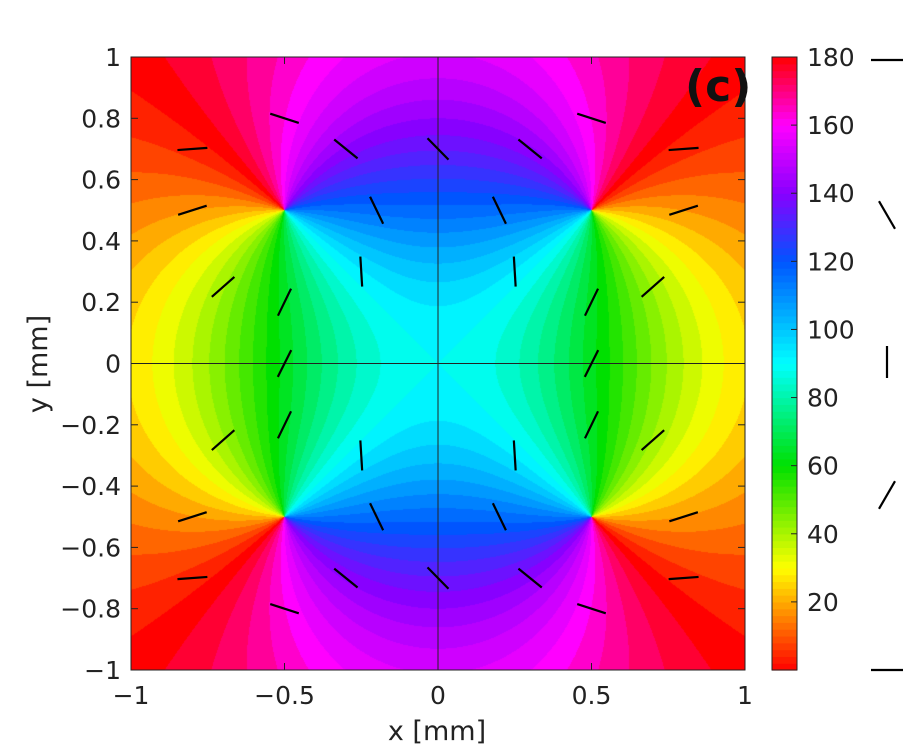 This screenshot has height=755, width=922. What do you see at coordinates (831, 125) in the screenshot?
I see `colorbar-tick-label: 160` at bounding box center [831, 125].